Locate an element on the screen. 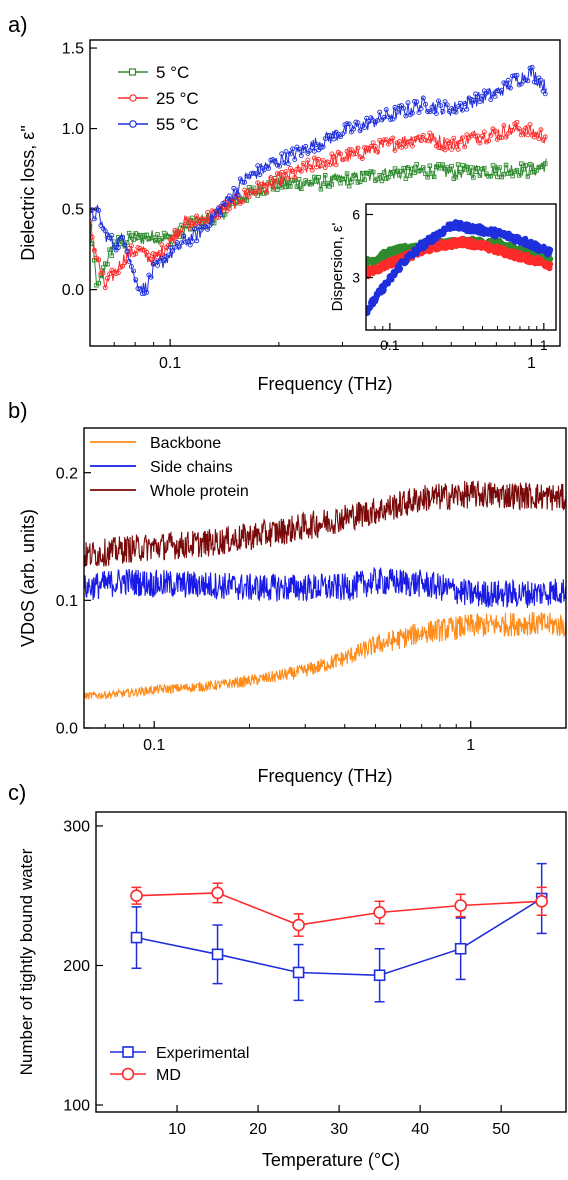 The height and width of the screenshot is (1180, 568). inset-x-tick-label: 0.1 is located at coordinates (390, 345).